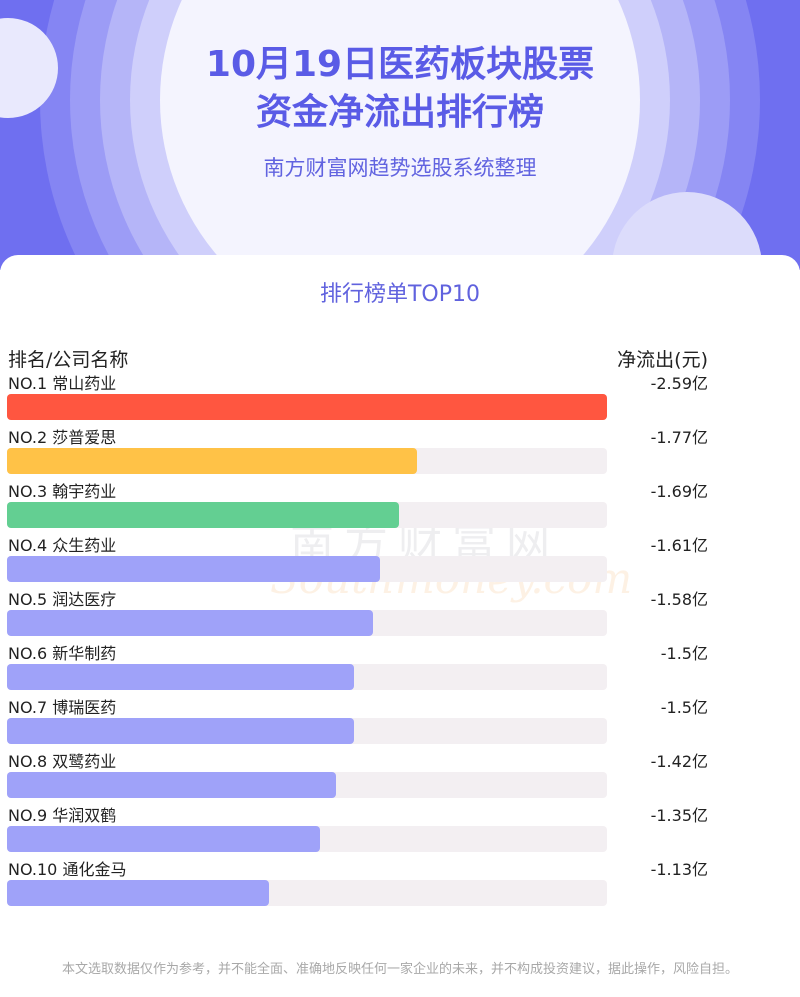 Image resolution: width=800 pixels, height=997 pixels. What do you see at coordinates (679, 869) in the screenshot?
I see `data-label-outflow: -1.13亿` at bounding box center [679, 869].